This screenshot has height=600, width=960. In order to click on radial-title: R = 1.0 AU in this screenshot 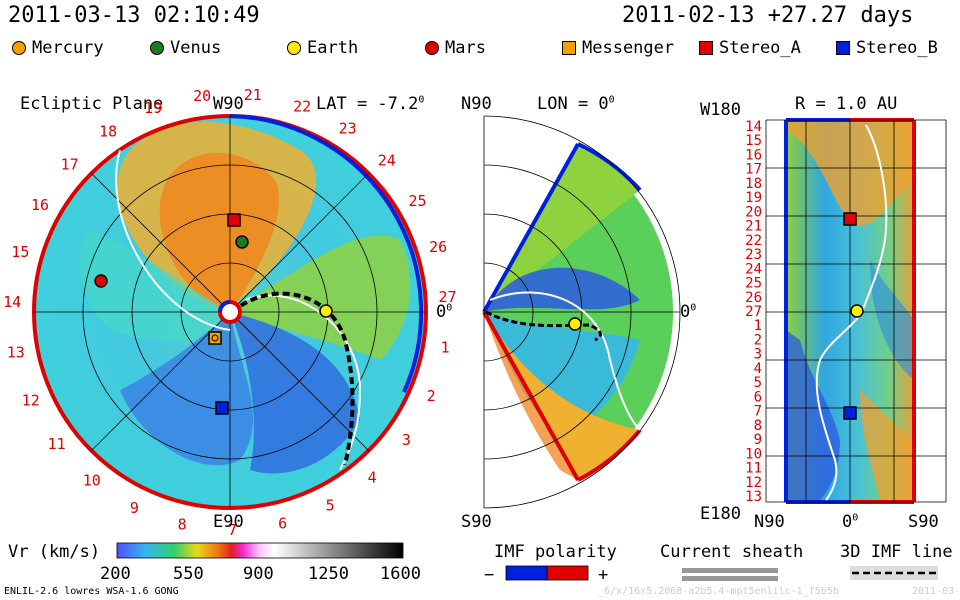, I will do `click(846, 104)`.